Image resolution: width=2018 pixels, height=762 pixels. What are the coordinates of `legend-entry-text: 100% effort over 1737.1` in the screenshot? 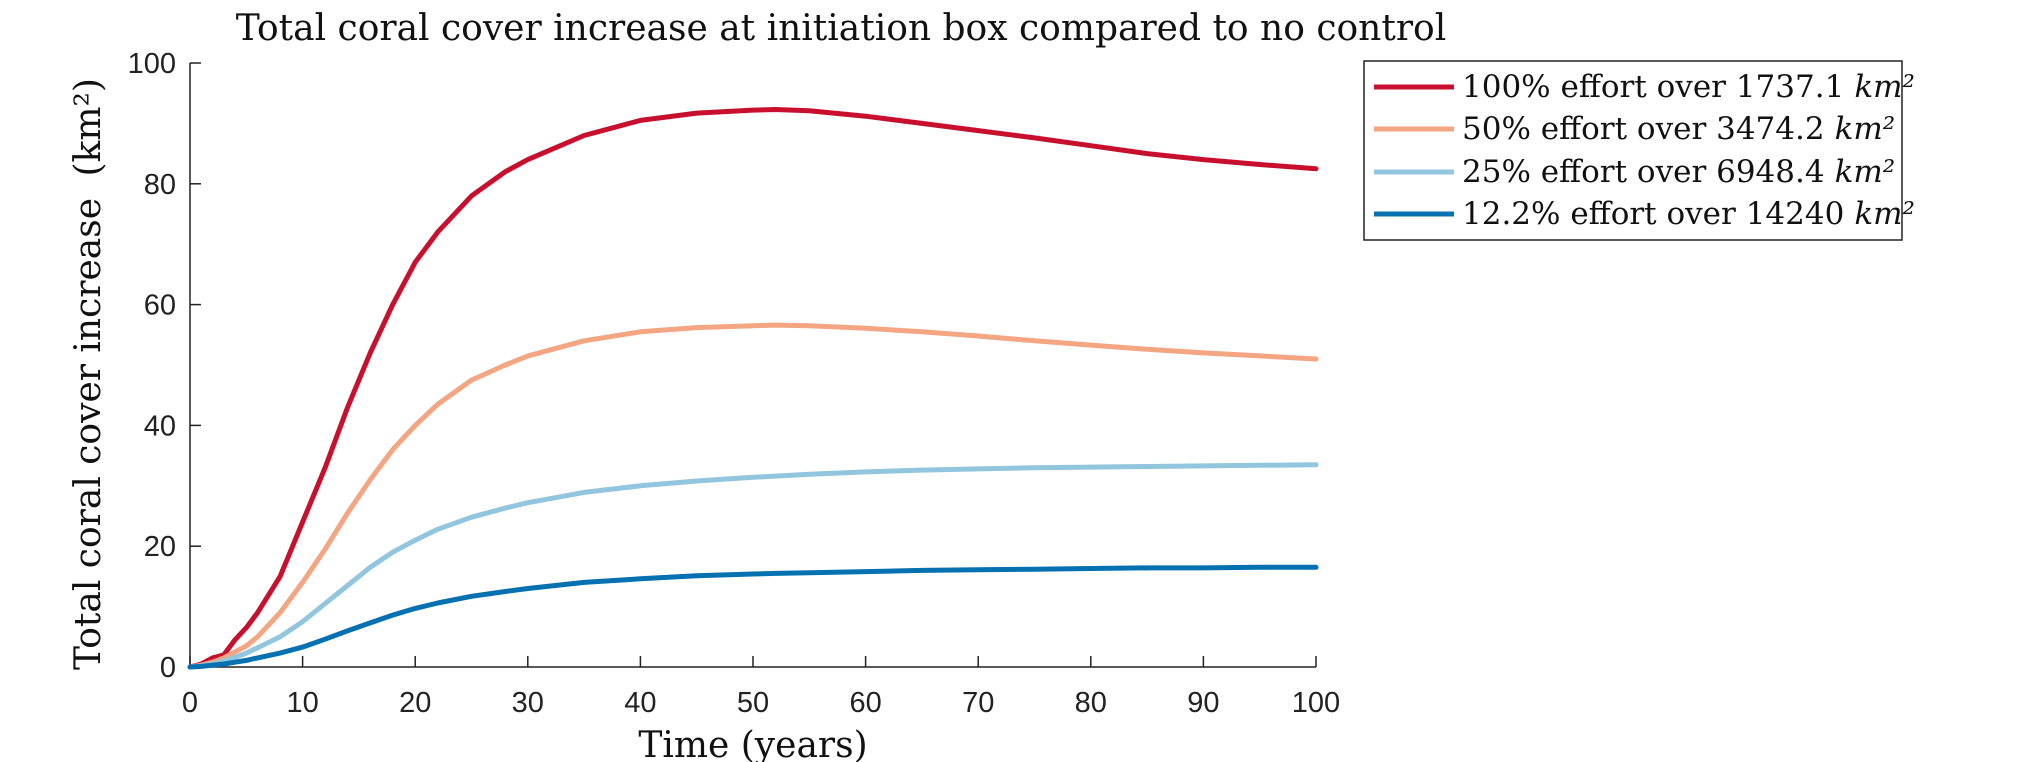 It's located at (1653, 87).